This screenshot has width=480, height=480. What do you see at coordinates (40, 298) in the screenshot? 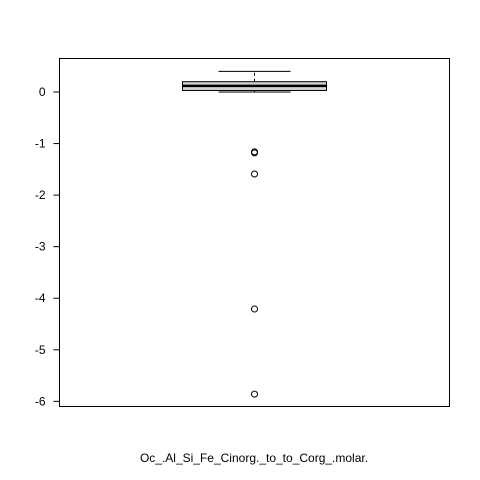
I see `y-tick-label-4: -4` at bounding box center [40, 298].